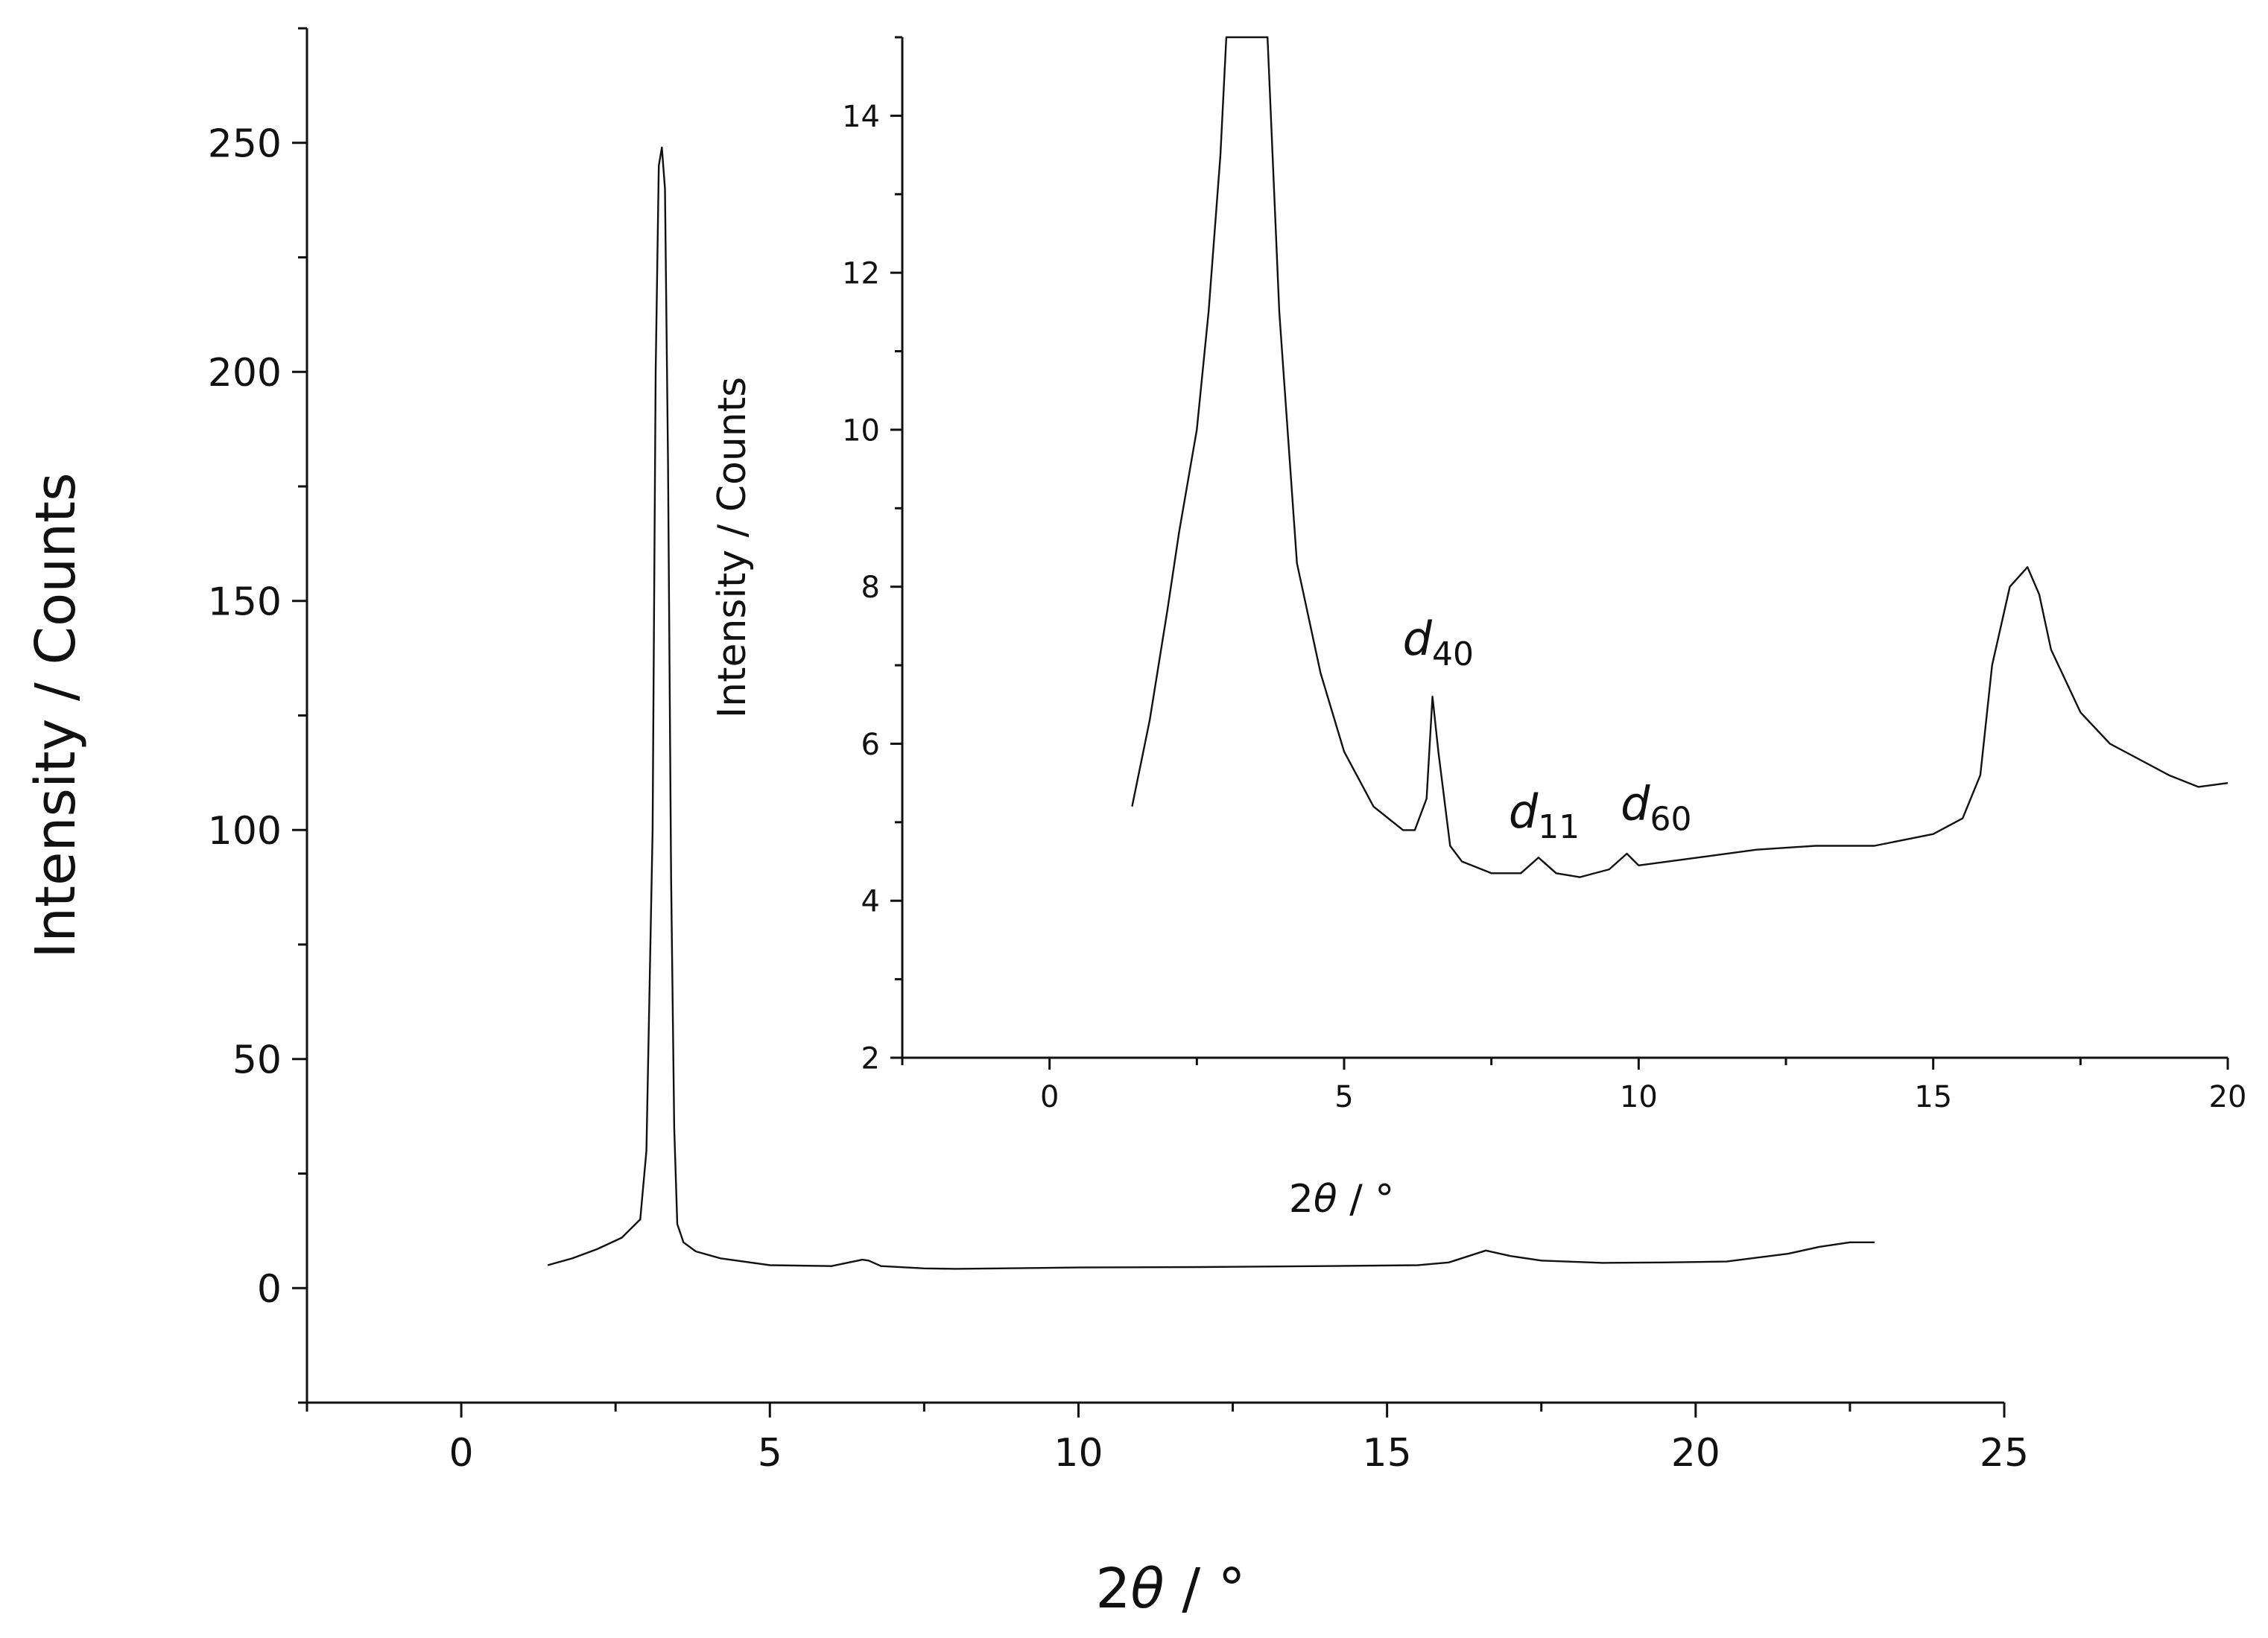 Image resolution: width=2268 pixels, height=1638 pixels. What do you see at coordinates (1933, 1097) in the screenshot?
I see `inset-x-tick-label: 15` at bounding box center [1933, 1097].